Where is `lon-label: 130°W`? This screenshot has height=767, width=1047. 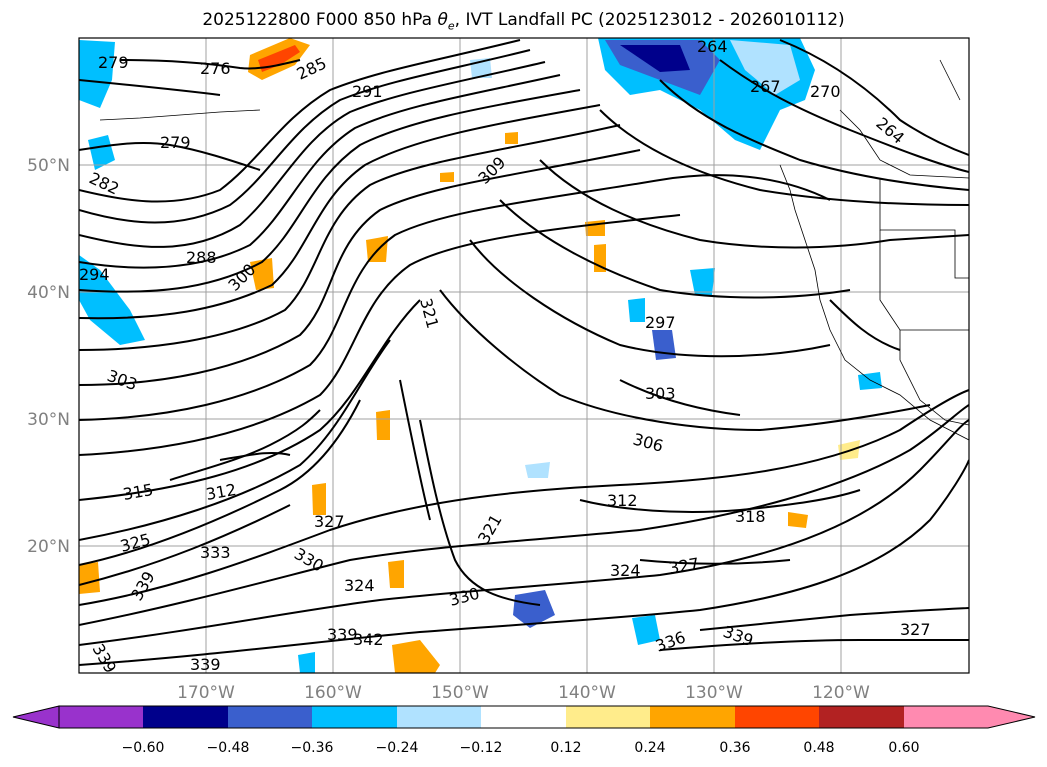 lon-label: 130°W is located at coordinates (714, 693).